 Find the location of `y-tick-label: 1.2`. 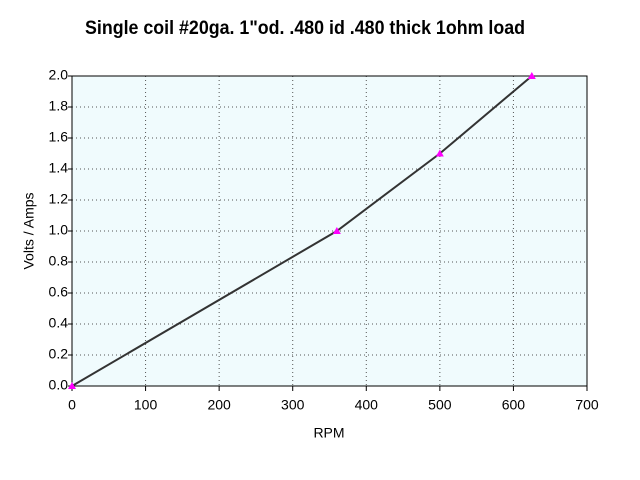

y-tick-label: 1.2 is located at coordinates (59, 199).